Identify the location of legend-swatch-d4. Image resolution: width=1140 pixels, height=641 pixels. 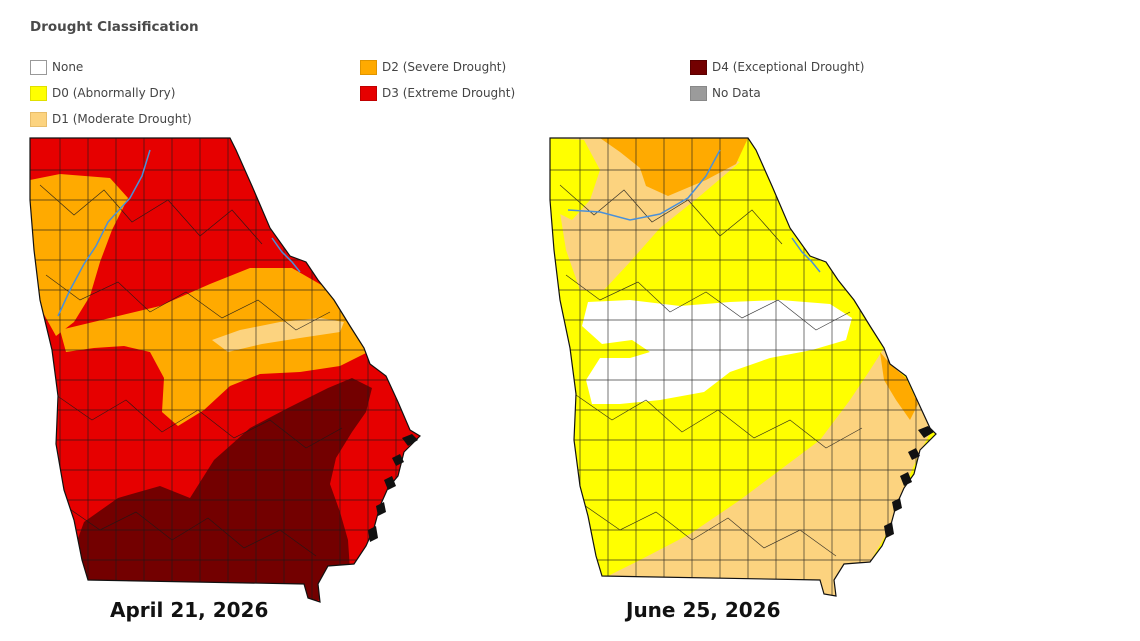
(698, 67).